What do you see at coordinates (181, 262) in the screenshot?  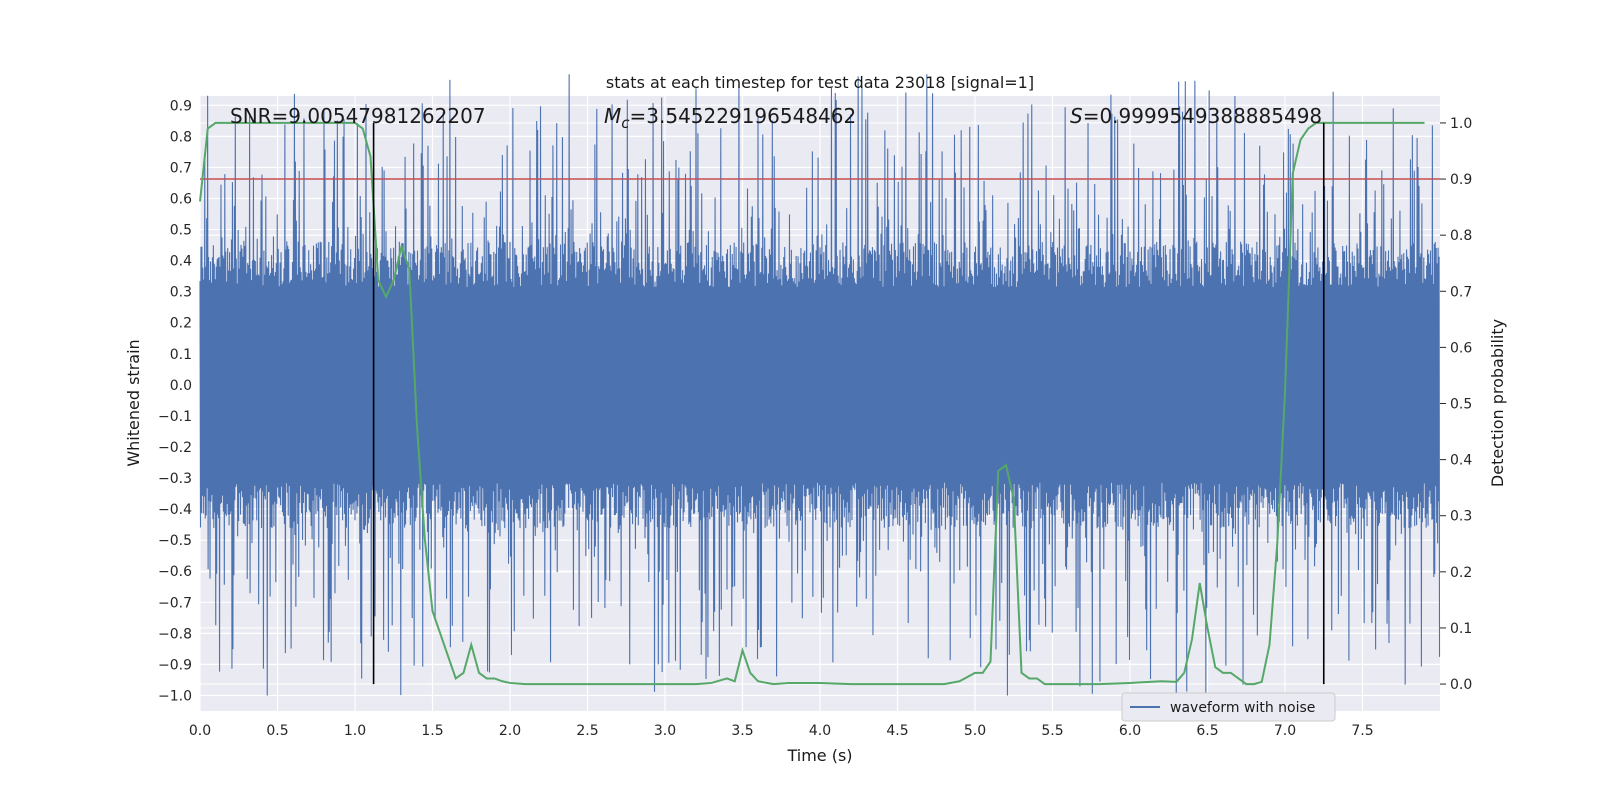 I see `y-left-tick-label: 0.4` at bounding box center [181, 262].